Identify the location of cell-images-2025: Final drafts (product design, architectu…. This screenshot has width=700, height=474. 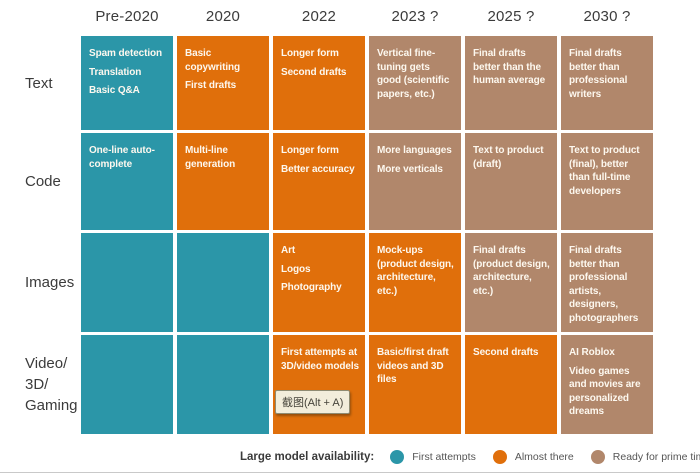
(511, 282).